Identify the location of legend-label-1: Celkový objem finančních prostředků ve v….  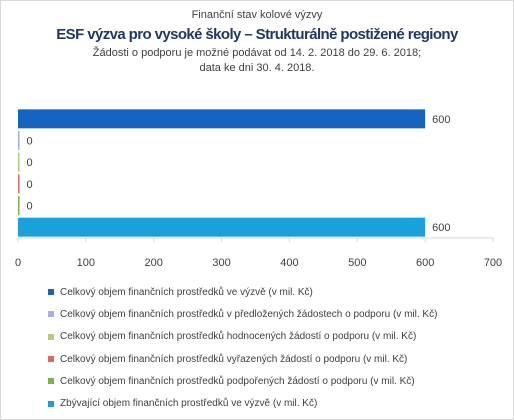
(186, 292).